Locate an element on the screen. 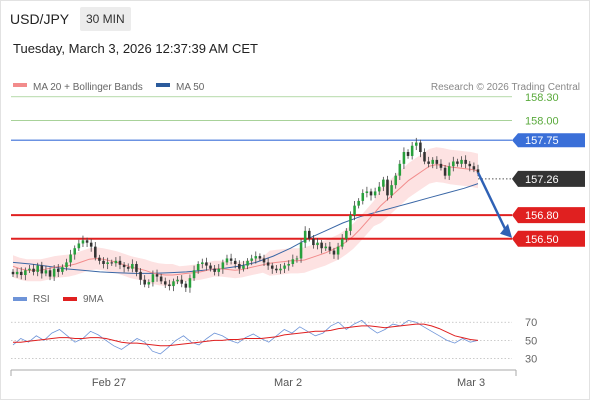 Image resolution: width=590 pixels, height=400 pixels. rsi-series-9ma is located at coordinates (246, 335).